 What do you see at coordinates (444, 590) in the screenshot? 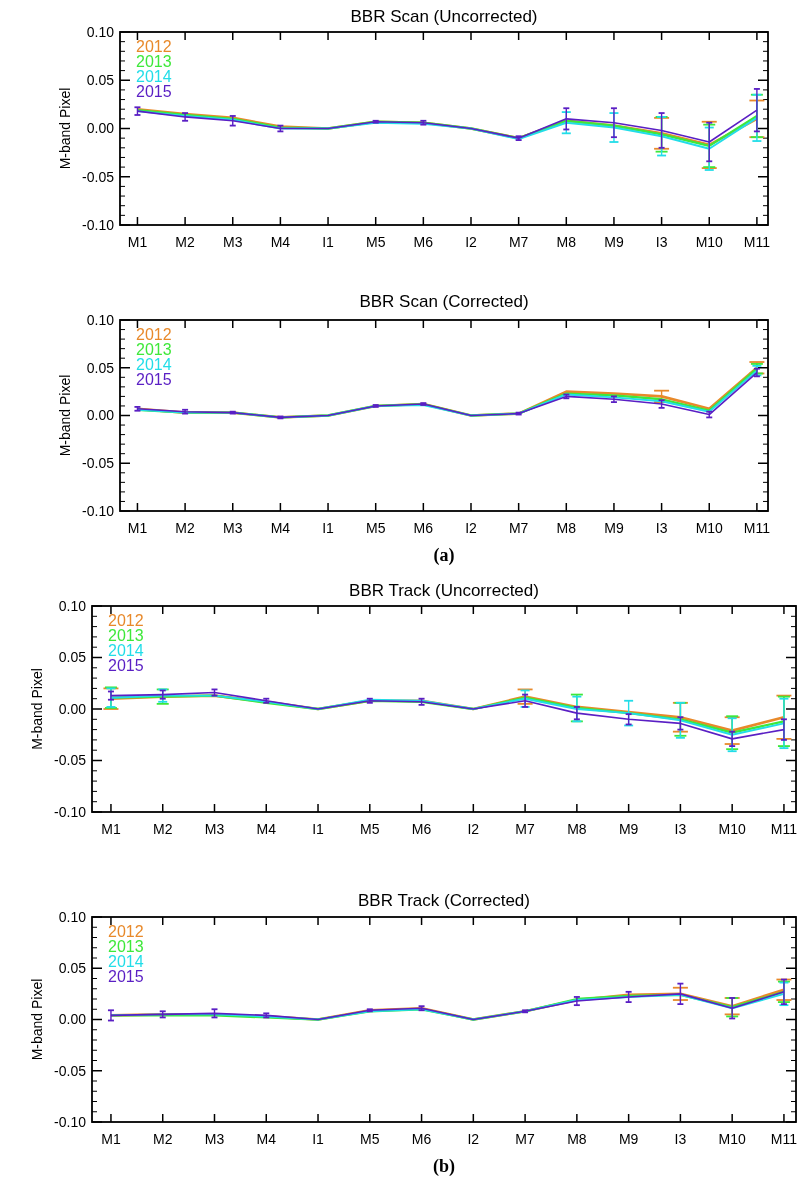
I see `chart-title: BBR Track (Uncorrected)` at bounding box center [444, 590].